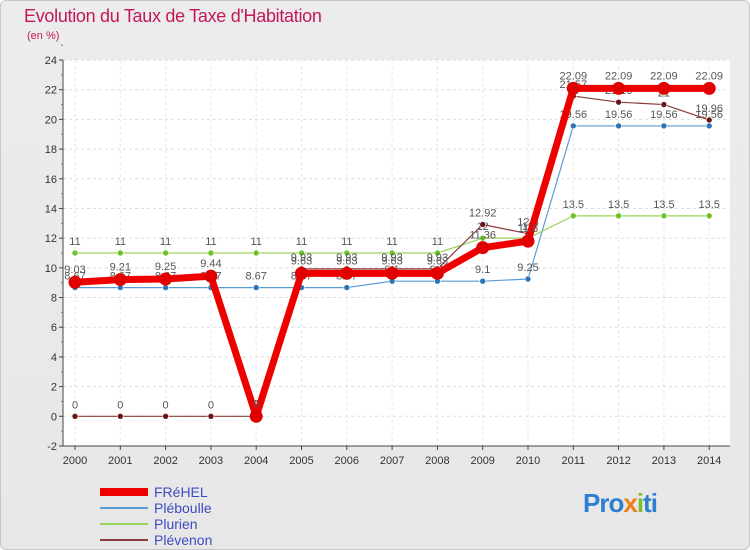  I want to click on y-tick-label: 10, so click(51, 269).